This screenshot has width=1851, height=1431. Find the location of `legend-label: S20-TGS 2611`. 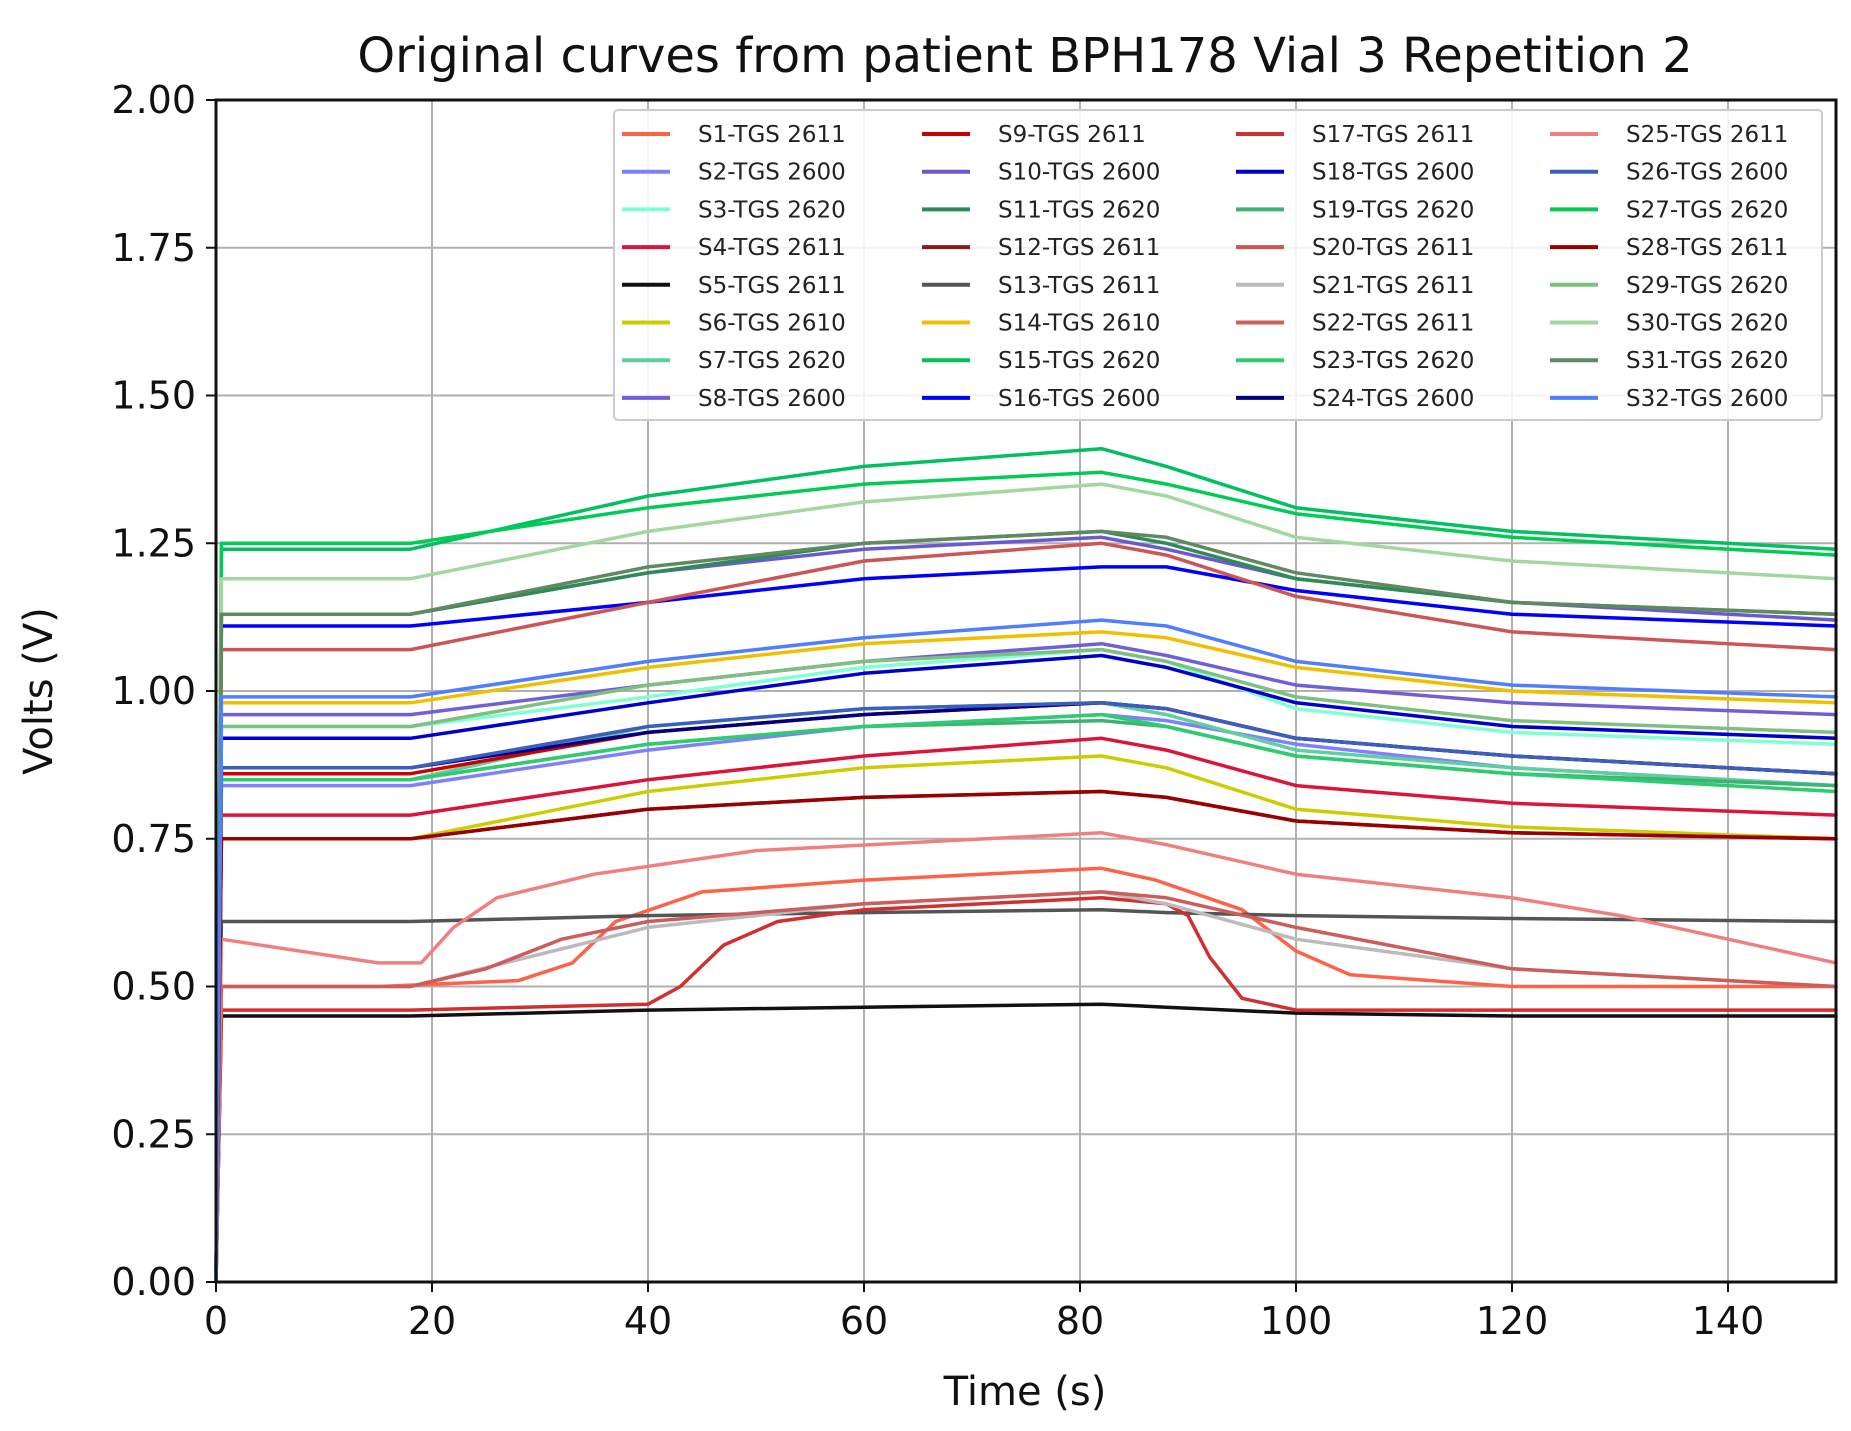

legend-label: S20-TGS 2611 is located at coordinates (1393, 248).